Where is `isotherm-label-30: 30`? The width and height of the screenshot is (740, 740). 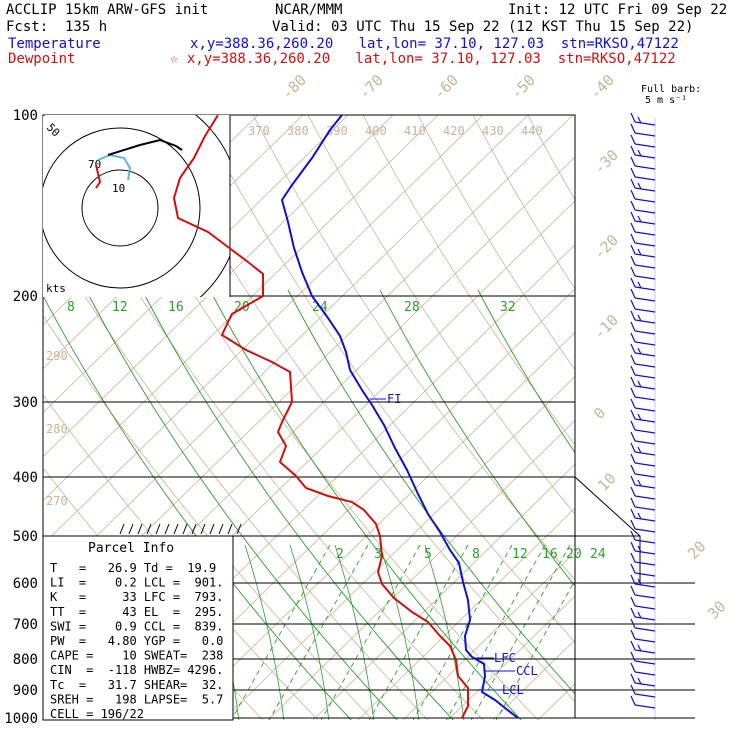
isotherm-label-30: 30 is located at coordinates (717, 610).